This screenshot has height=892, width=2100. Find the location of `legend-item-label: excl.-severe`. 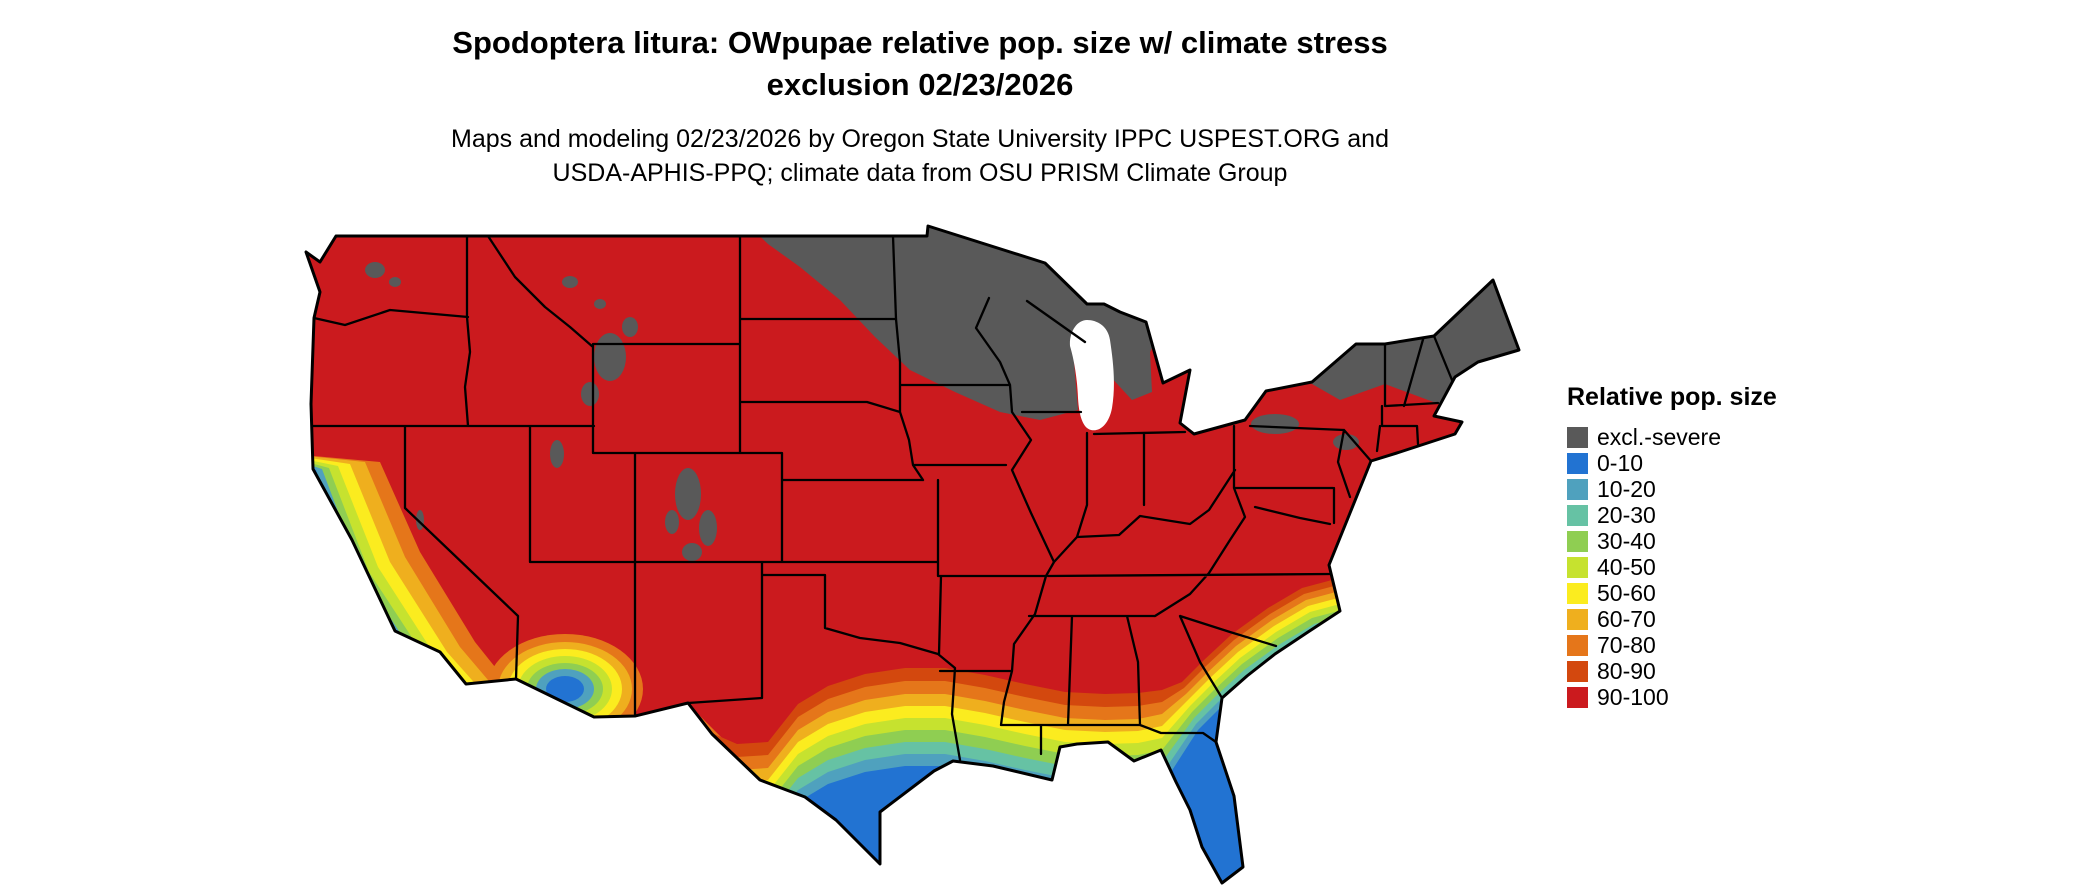

legend-item-label: excl.-severe is located at coordinates (1659, 437).